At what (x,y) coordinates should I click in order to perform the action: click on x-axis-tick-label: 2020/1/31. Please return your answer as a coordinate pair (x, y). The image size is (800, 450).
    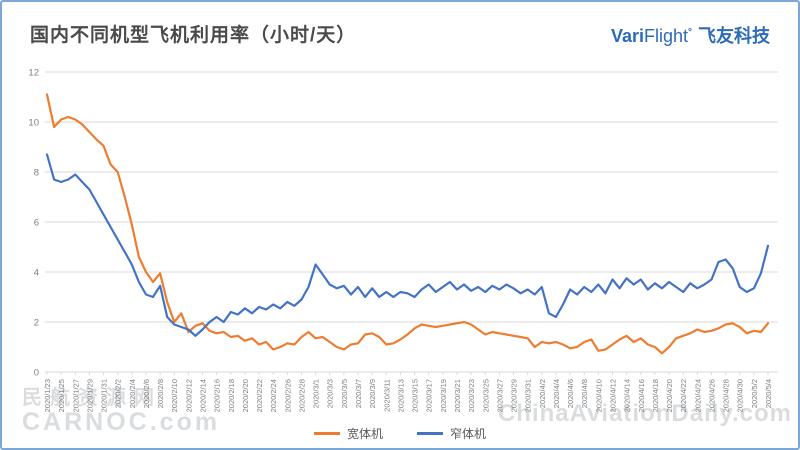
    Looking at the image, I should click on (104, 395).